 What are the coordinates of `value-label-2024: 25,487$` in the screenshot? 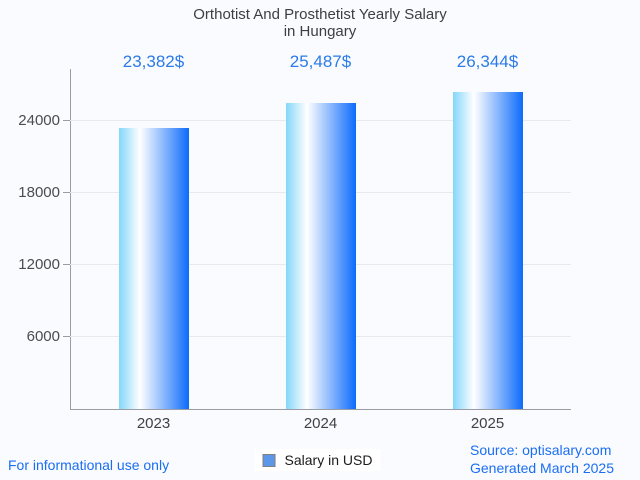 It's located at (320, 61).